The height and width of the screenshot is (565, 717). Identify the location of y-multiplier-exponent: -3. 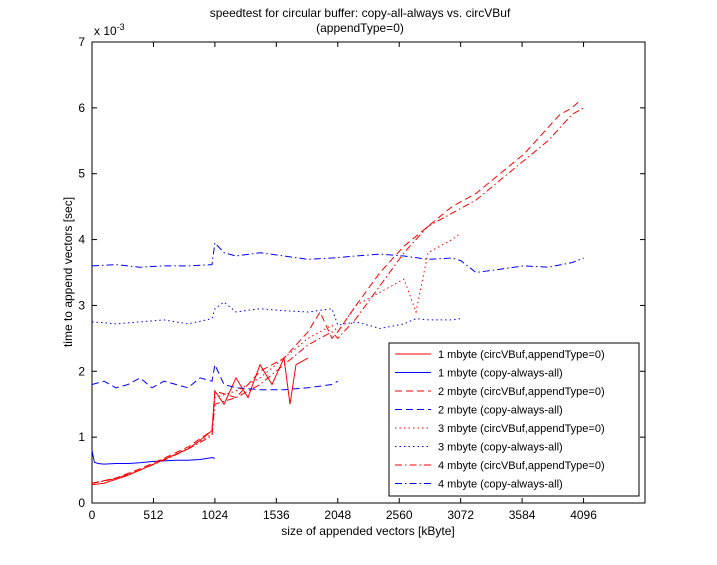
(121, 27).